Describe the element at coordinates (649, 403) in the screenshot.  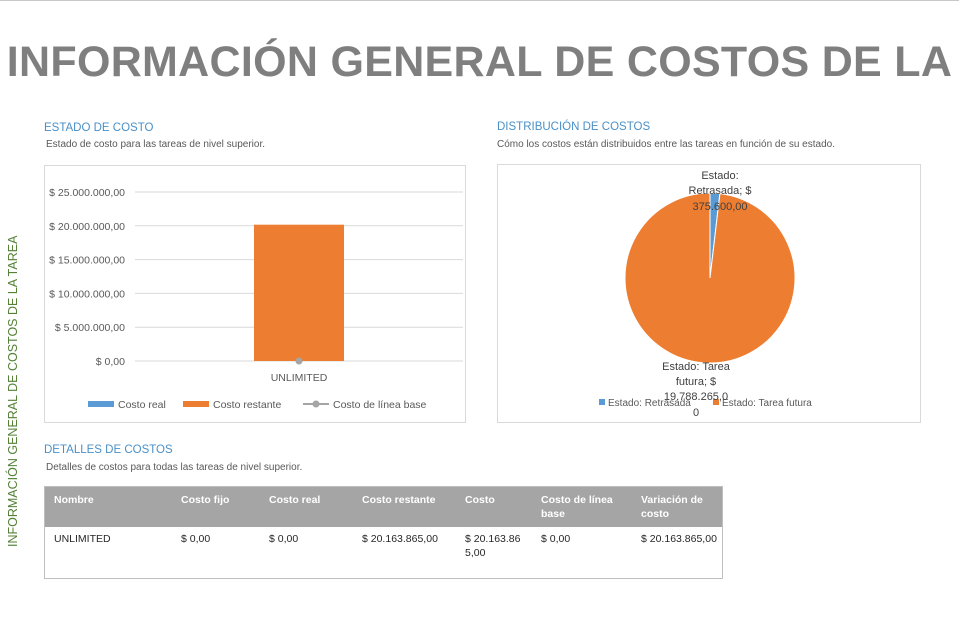
I see `legend-label: Estado: Retrasada` at that location.